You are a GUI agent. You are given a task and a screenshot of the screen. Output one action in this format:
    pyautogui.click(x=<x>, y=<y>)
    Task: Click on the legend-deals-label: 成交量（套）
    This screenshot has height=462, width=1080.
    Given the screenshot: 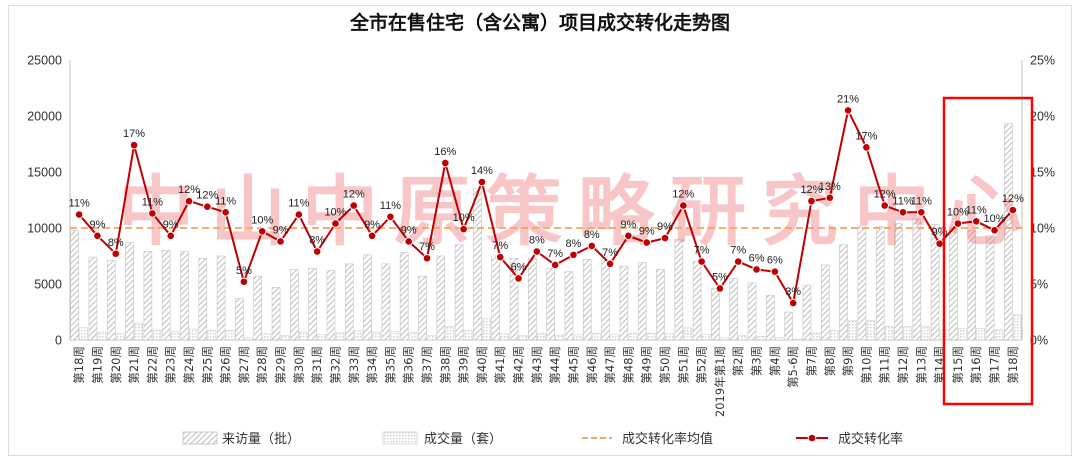 What is the action you would take?
    pyautogui.click(x=463, y=439)
    